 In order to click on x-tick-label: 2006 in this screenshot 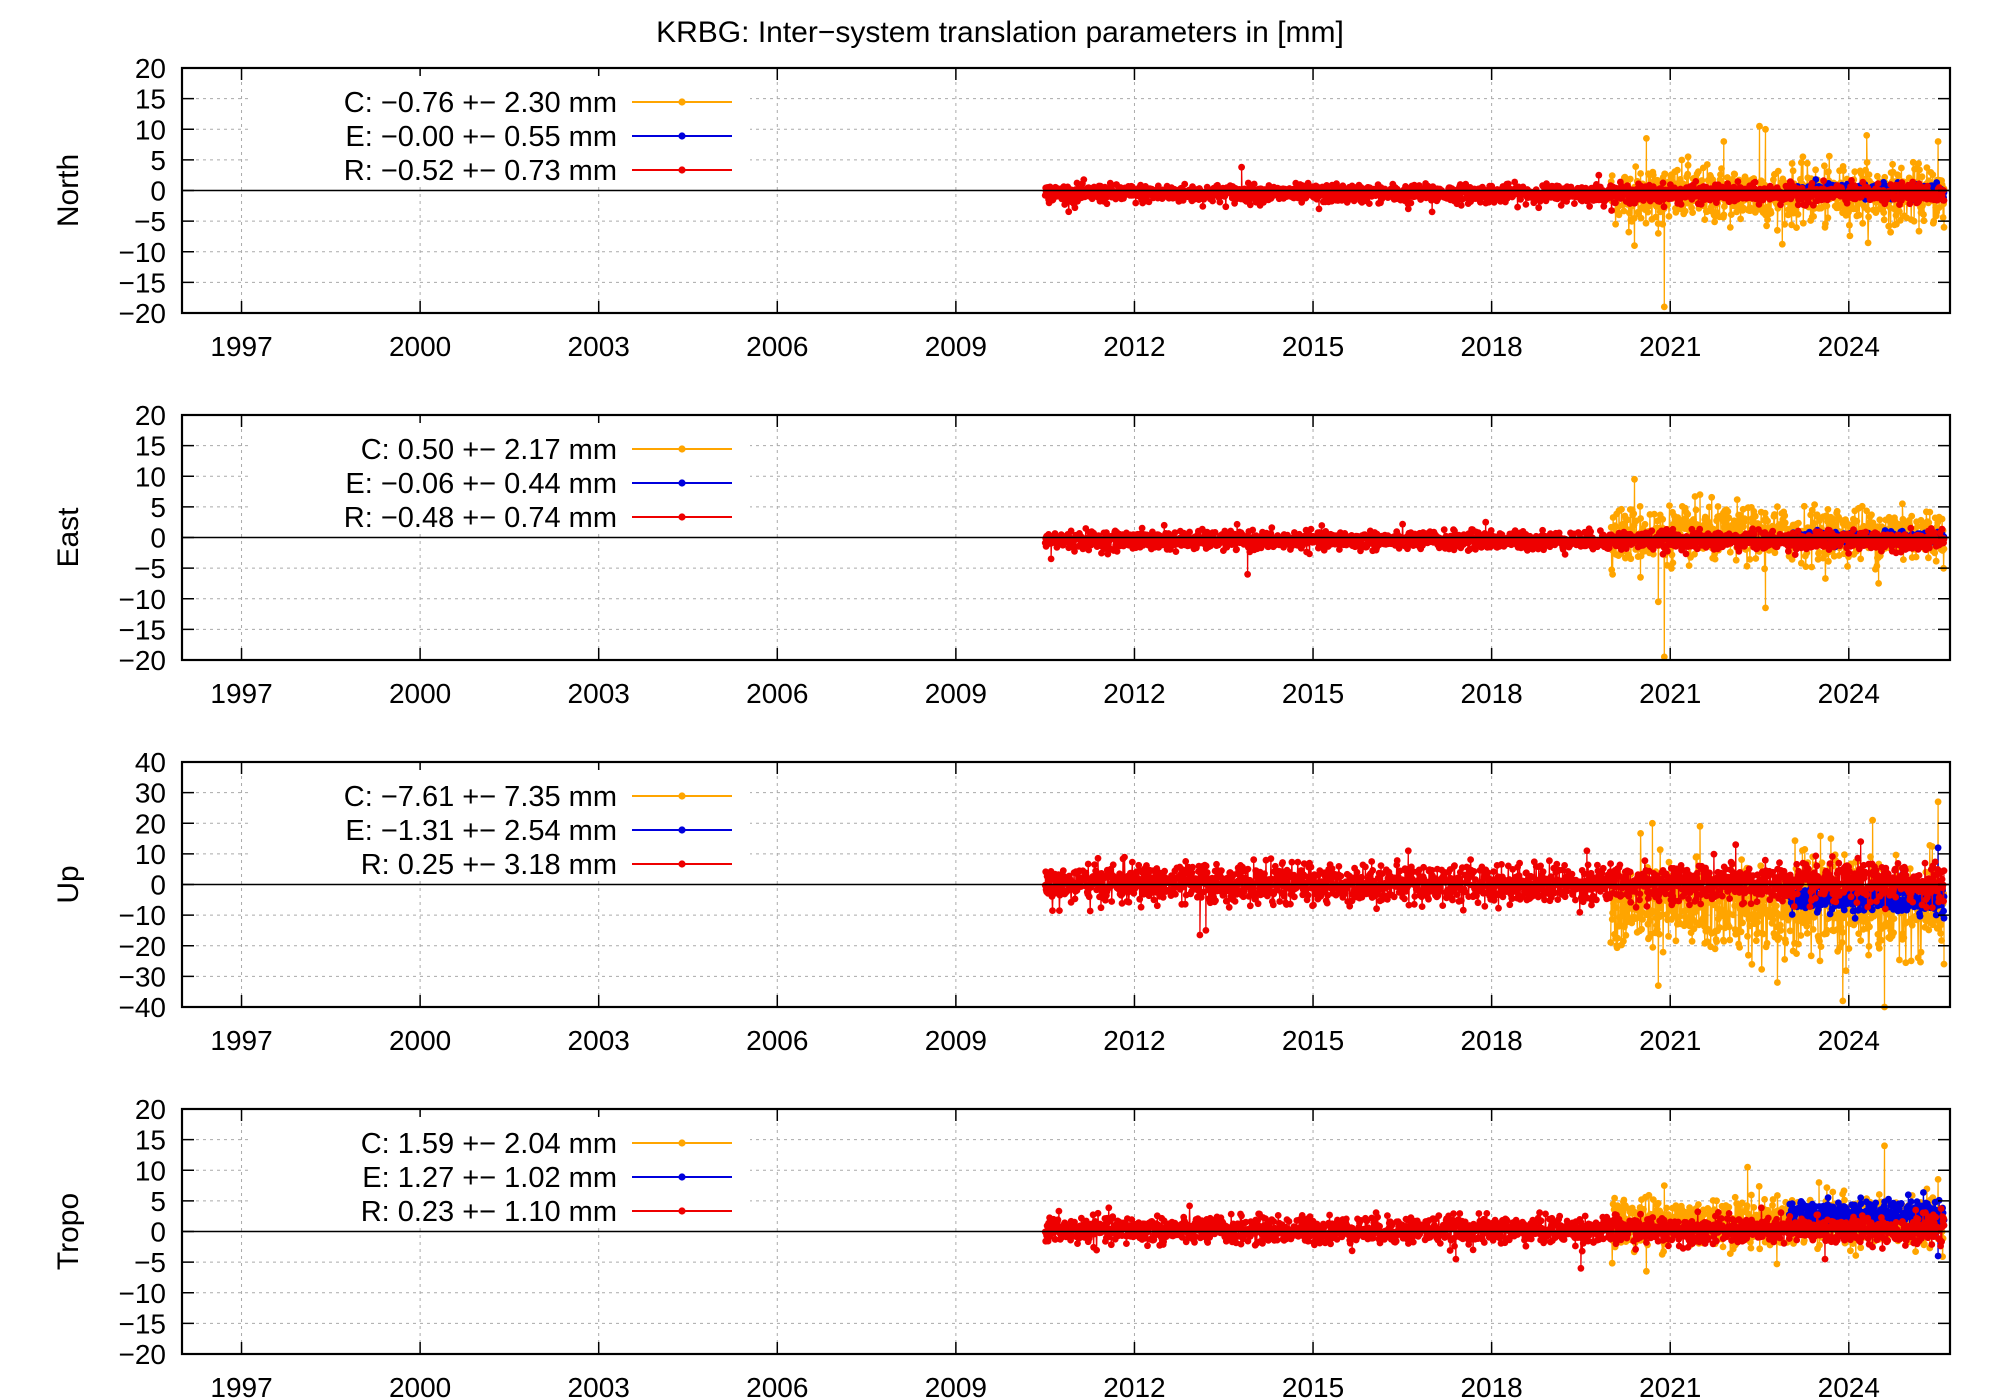, I will do `click(777, 346)`.